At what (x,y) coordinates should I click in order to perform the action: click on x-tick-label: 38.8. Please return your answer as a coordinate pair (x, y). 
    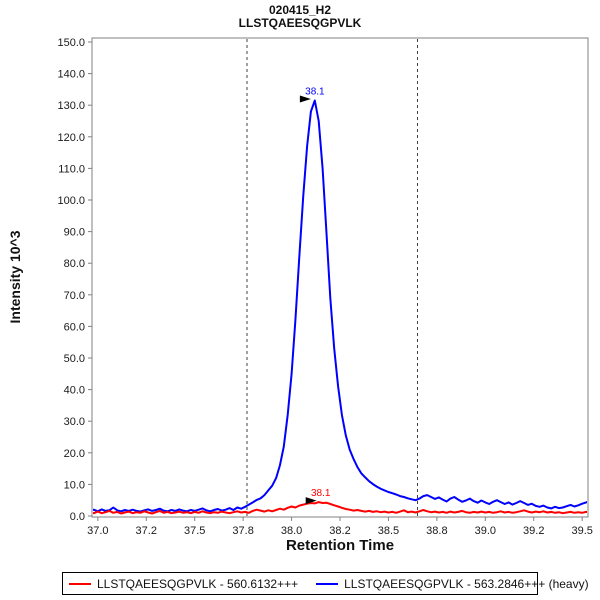
    Looking at the image, I should click on (436, 531).